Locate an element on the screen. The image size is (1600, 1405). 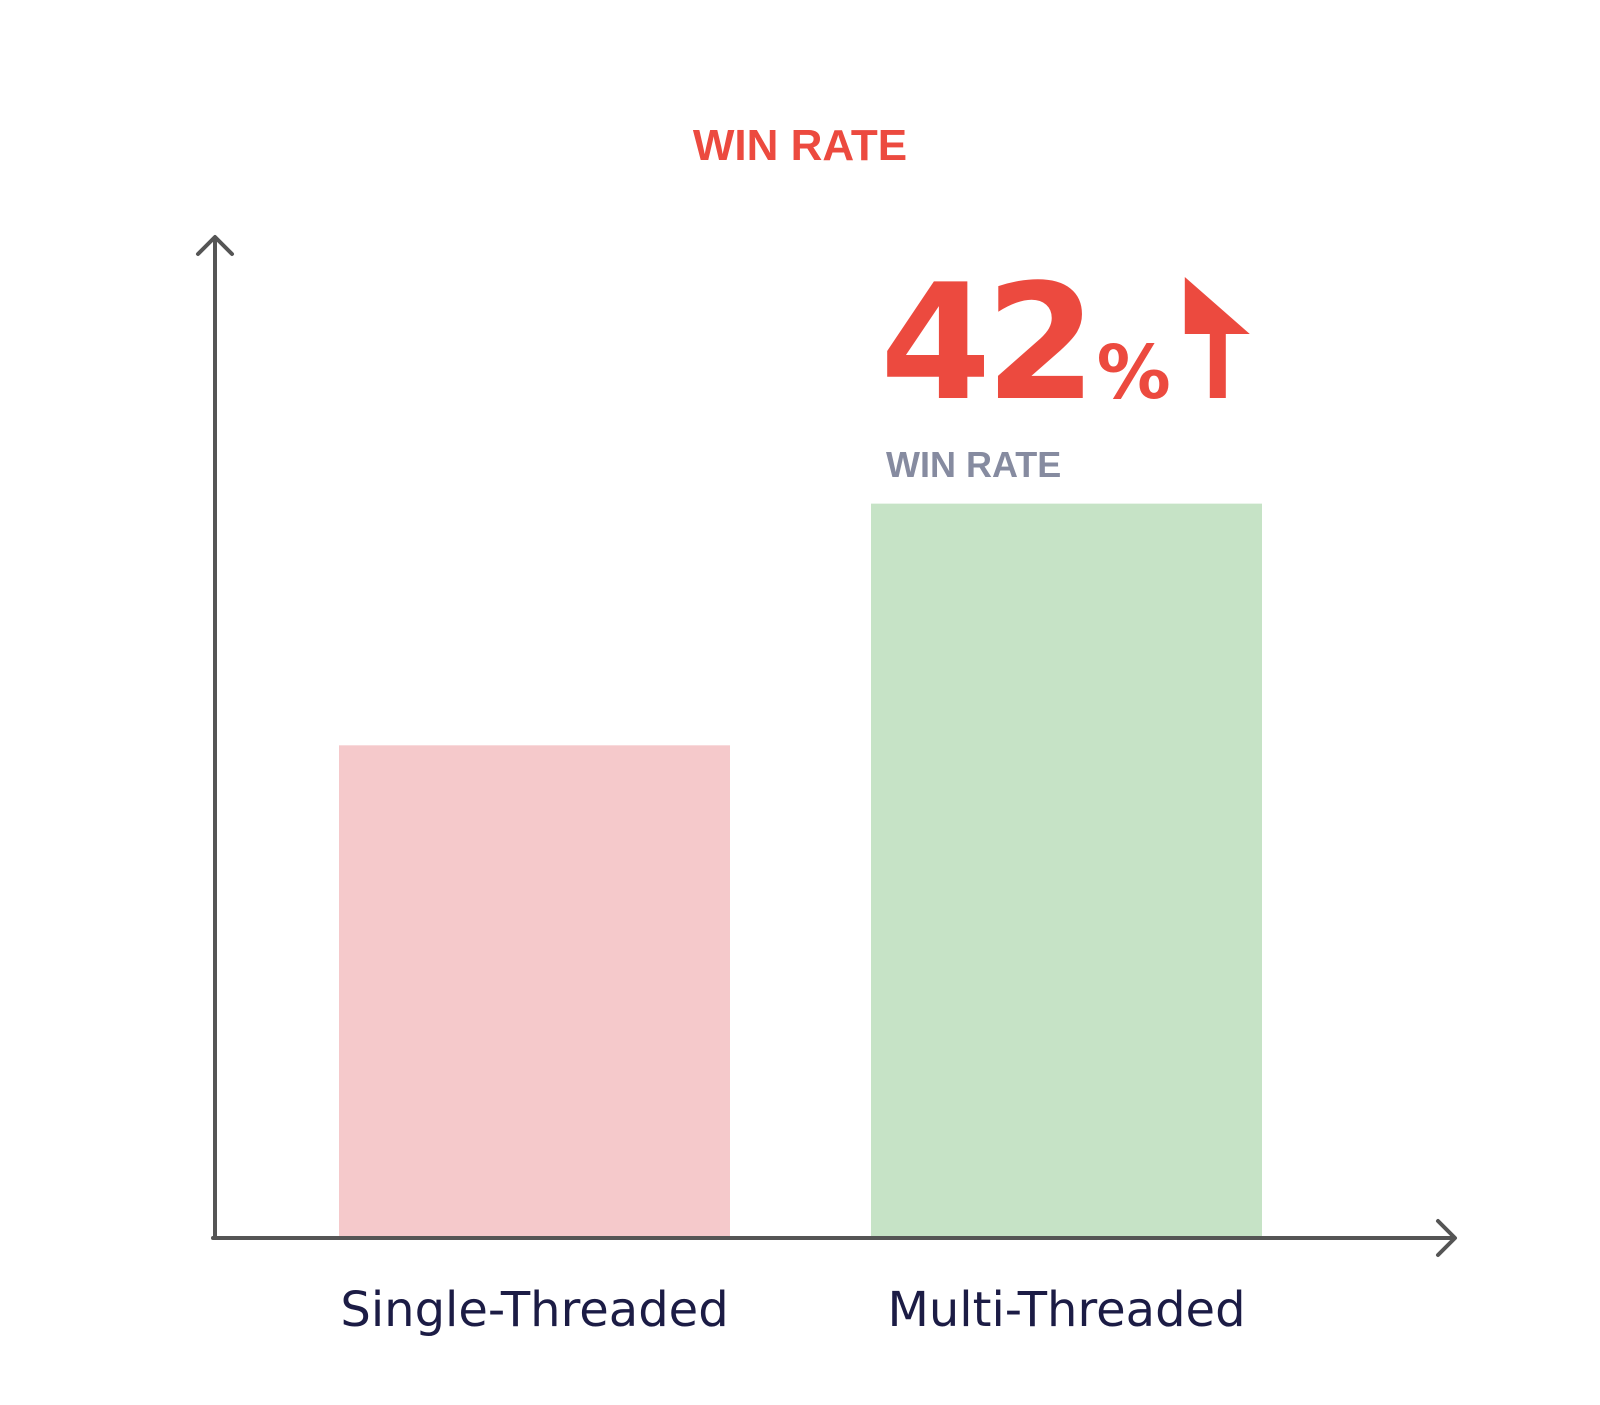
callout: 42% WIN RATE is located at coordinates (1065, 367).